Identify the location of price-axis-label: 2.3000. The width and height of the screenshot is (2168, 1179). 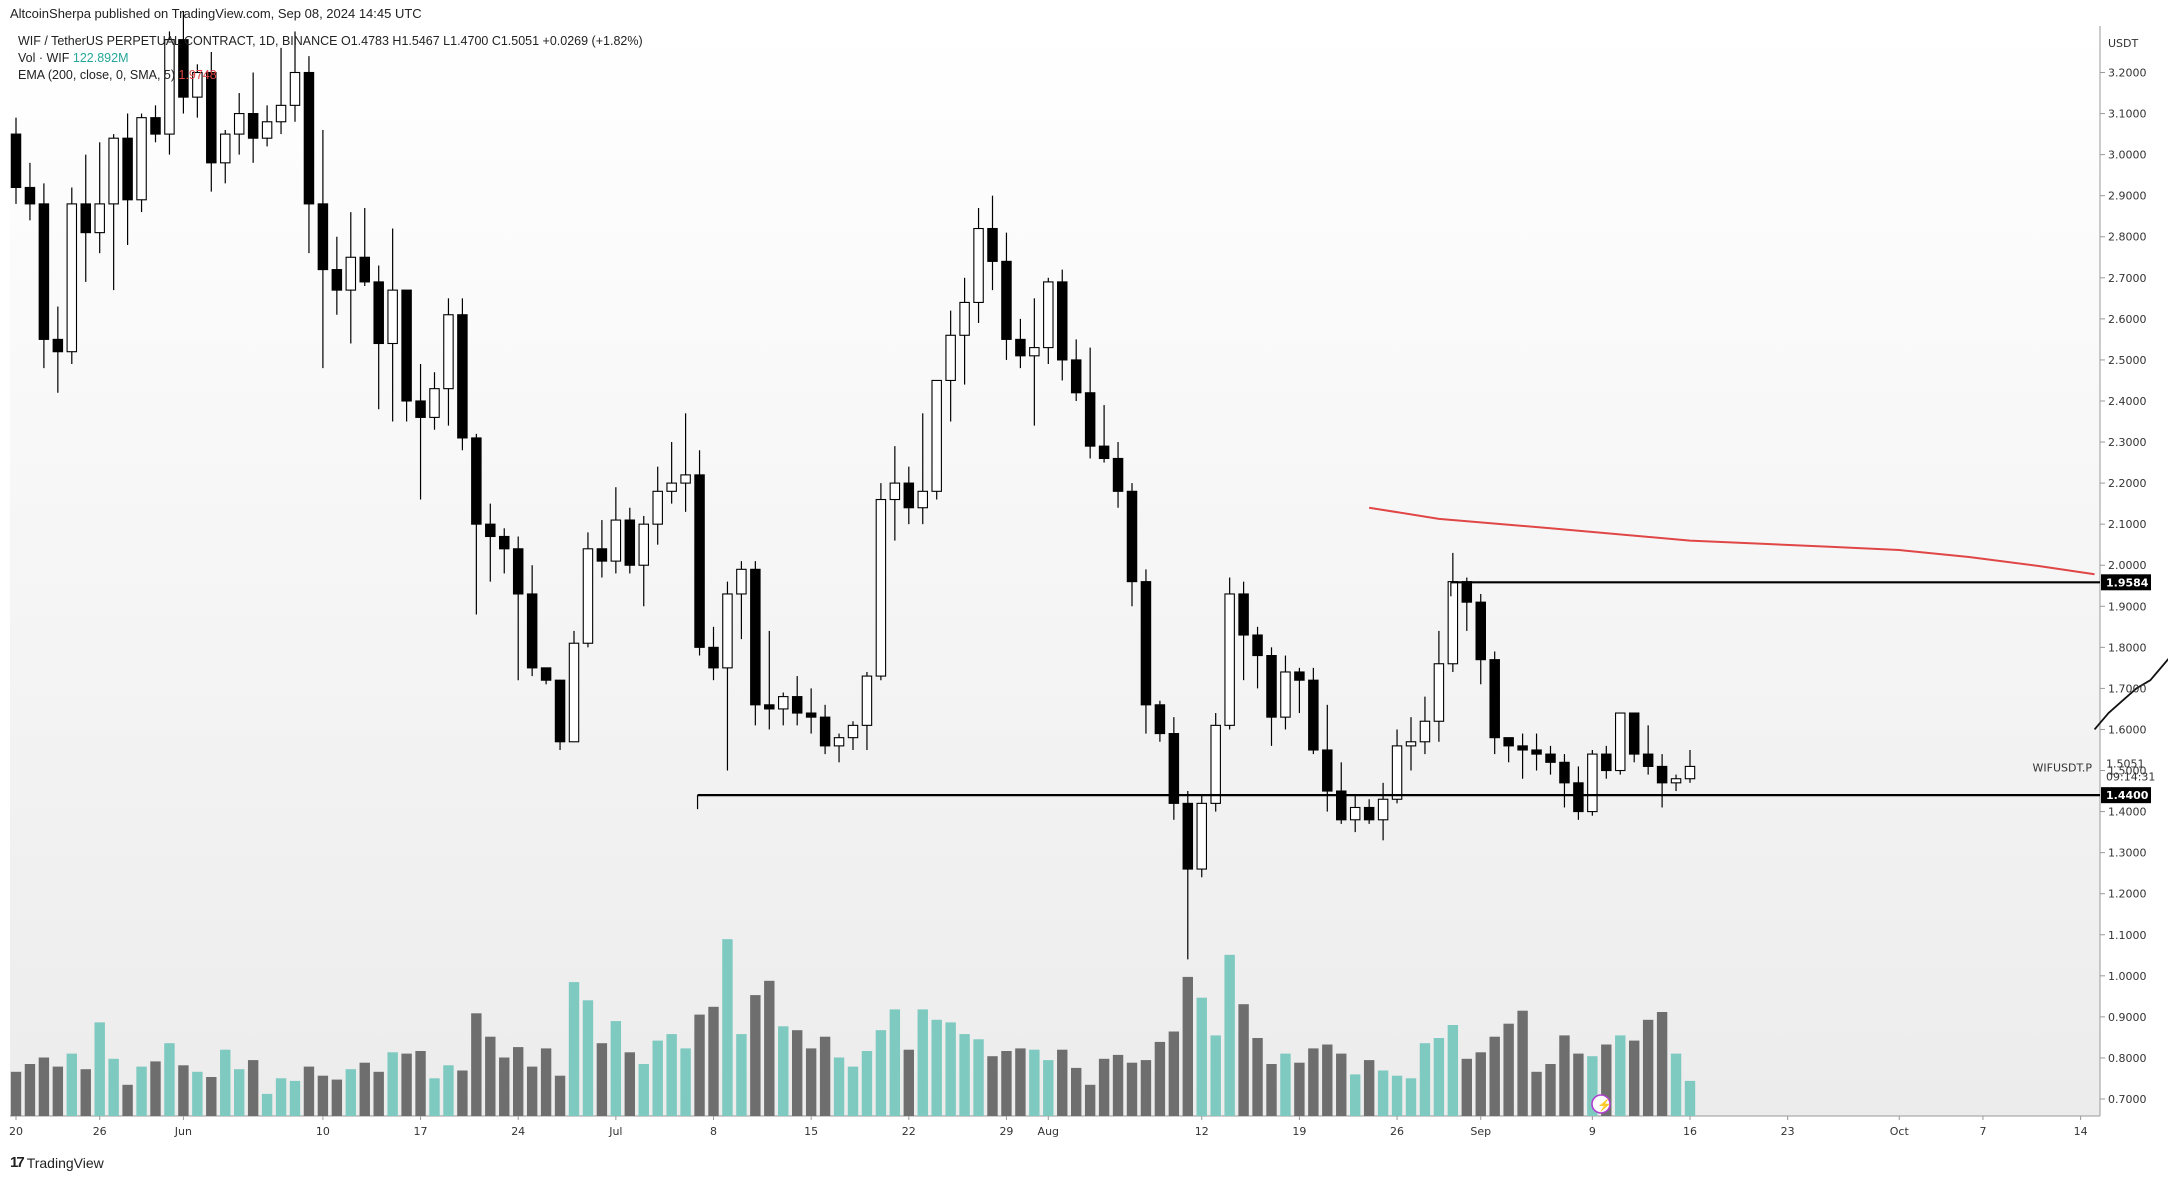
(2127, 442).